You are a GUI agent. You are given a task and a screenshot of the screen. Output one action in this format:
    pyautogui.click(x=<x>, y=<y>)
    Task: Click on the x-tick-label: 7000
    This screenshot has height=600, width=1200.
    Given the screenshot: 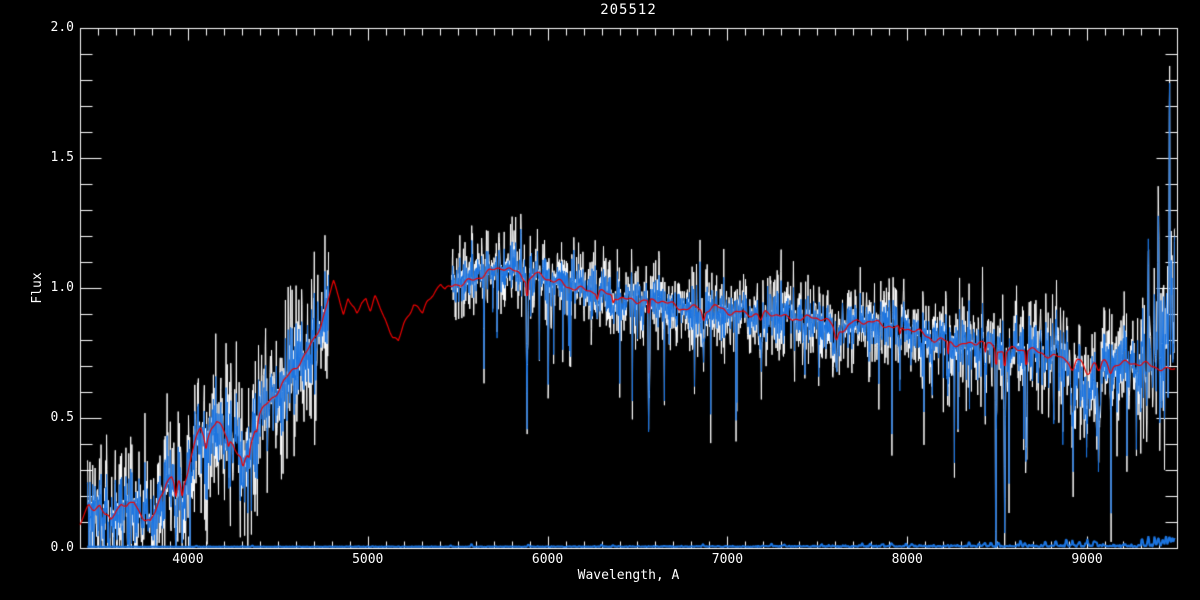 What is the action you would take?
    pyautogui.click(x=727, y=559)
    